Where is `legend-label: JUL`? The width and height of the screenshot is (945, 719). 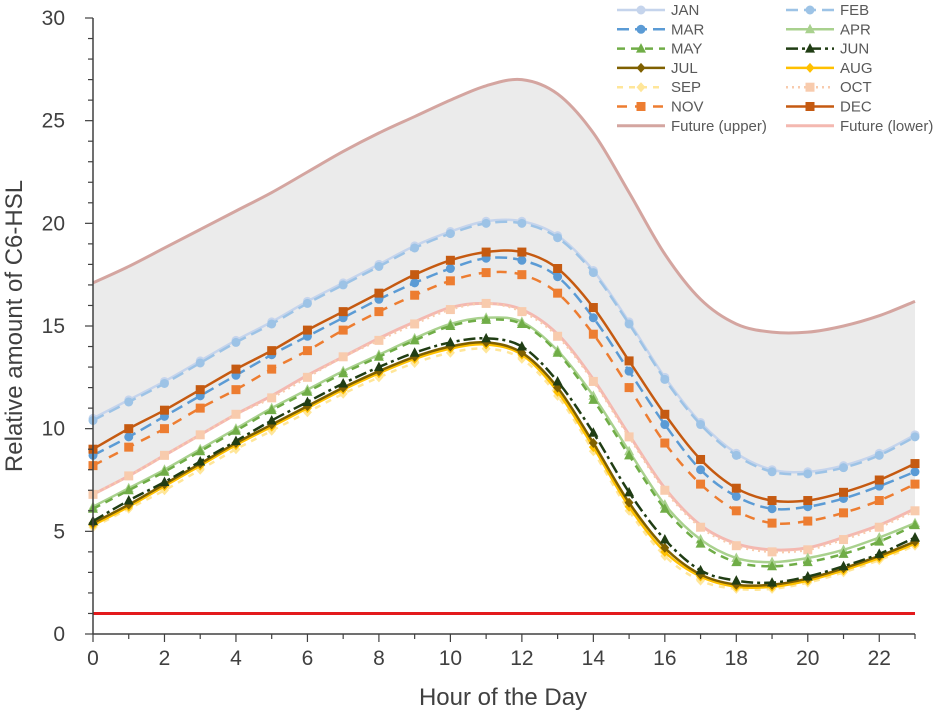 legend-label: JUL is located at coordinates (684, 68).